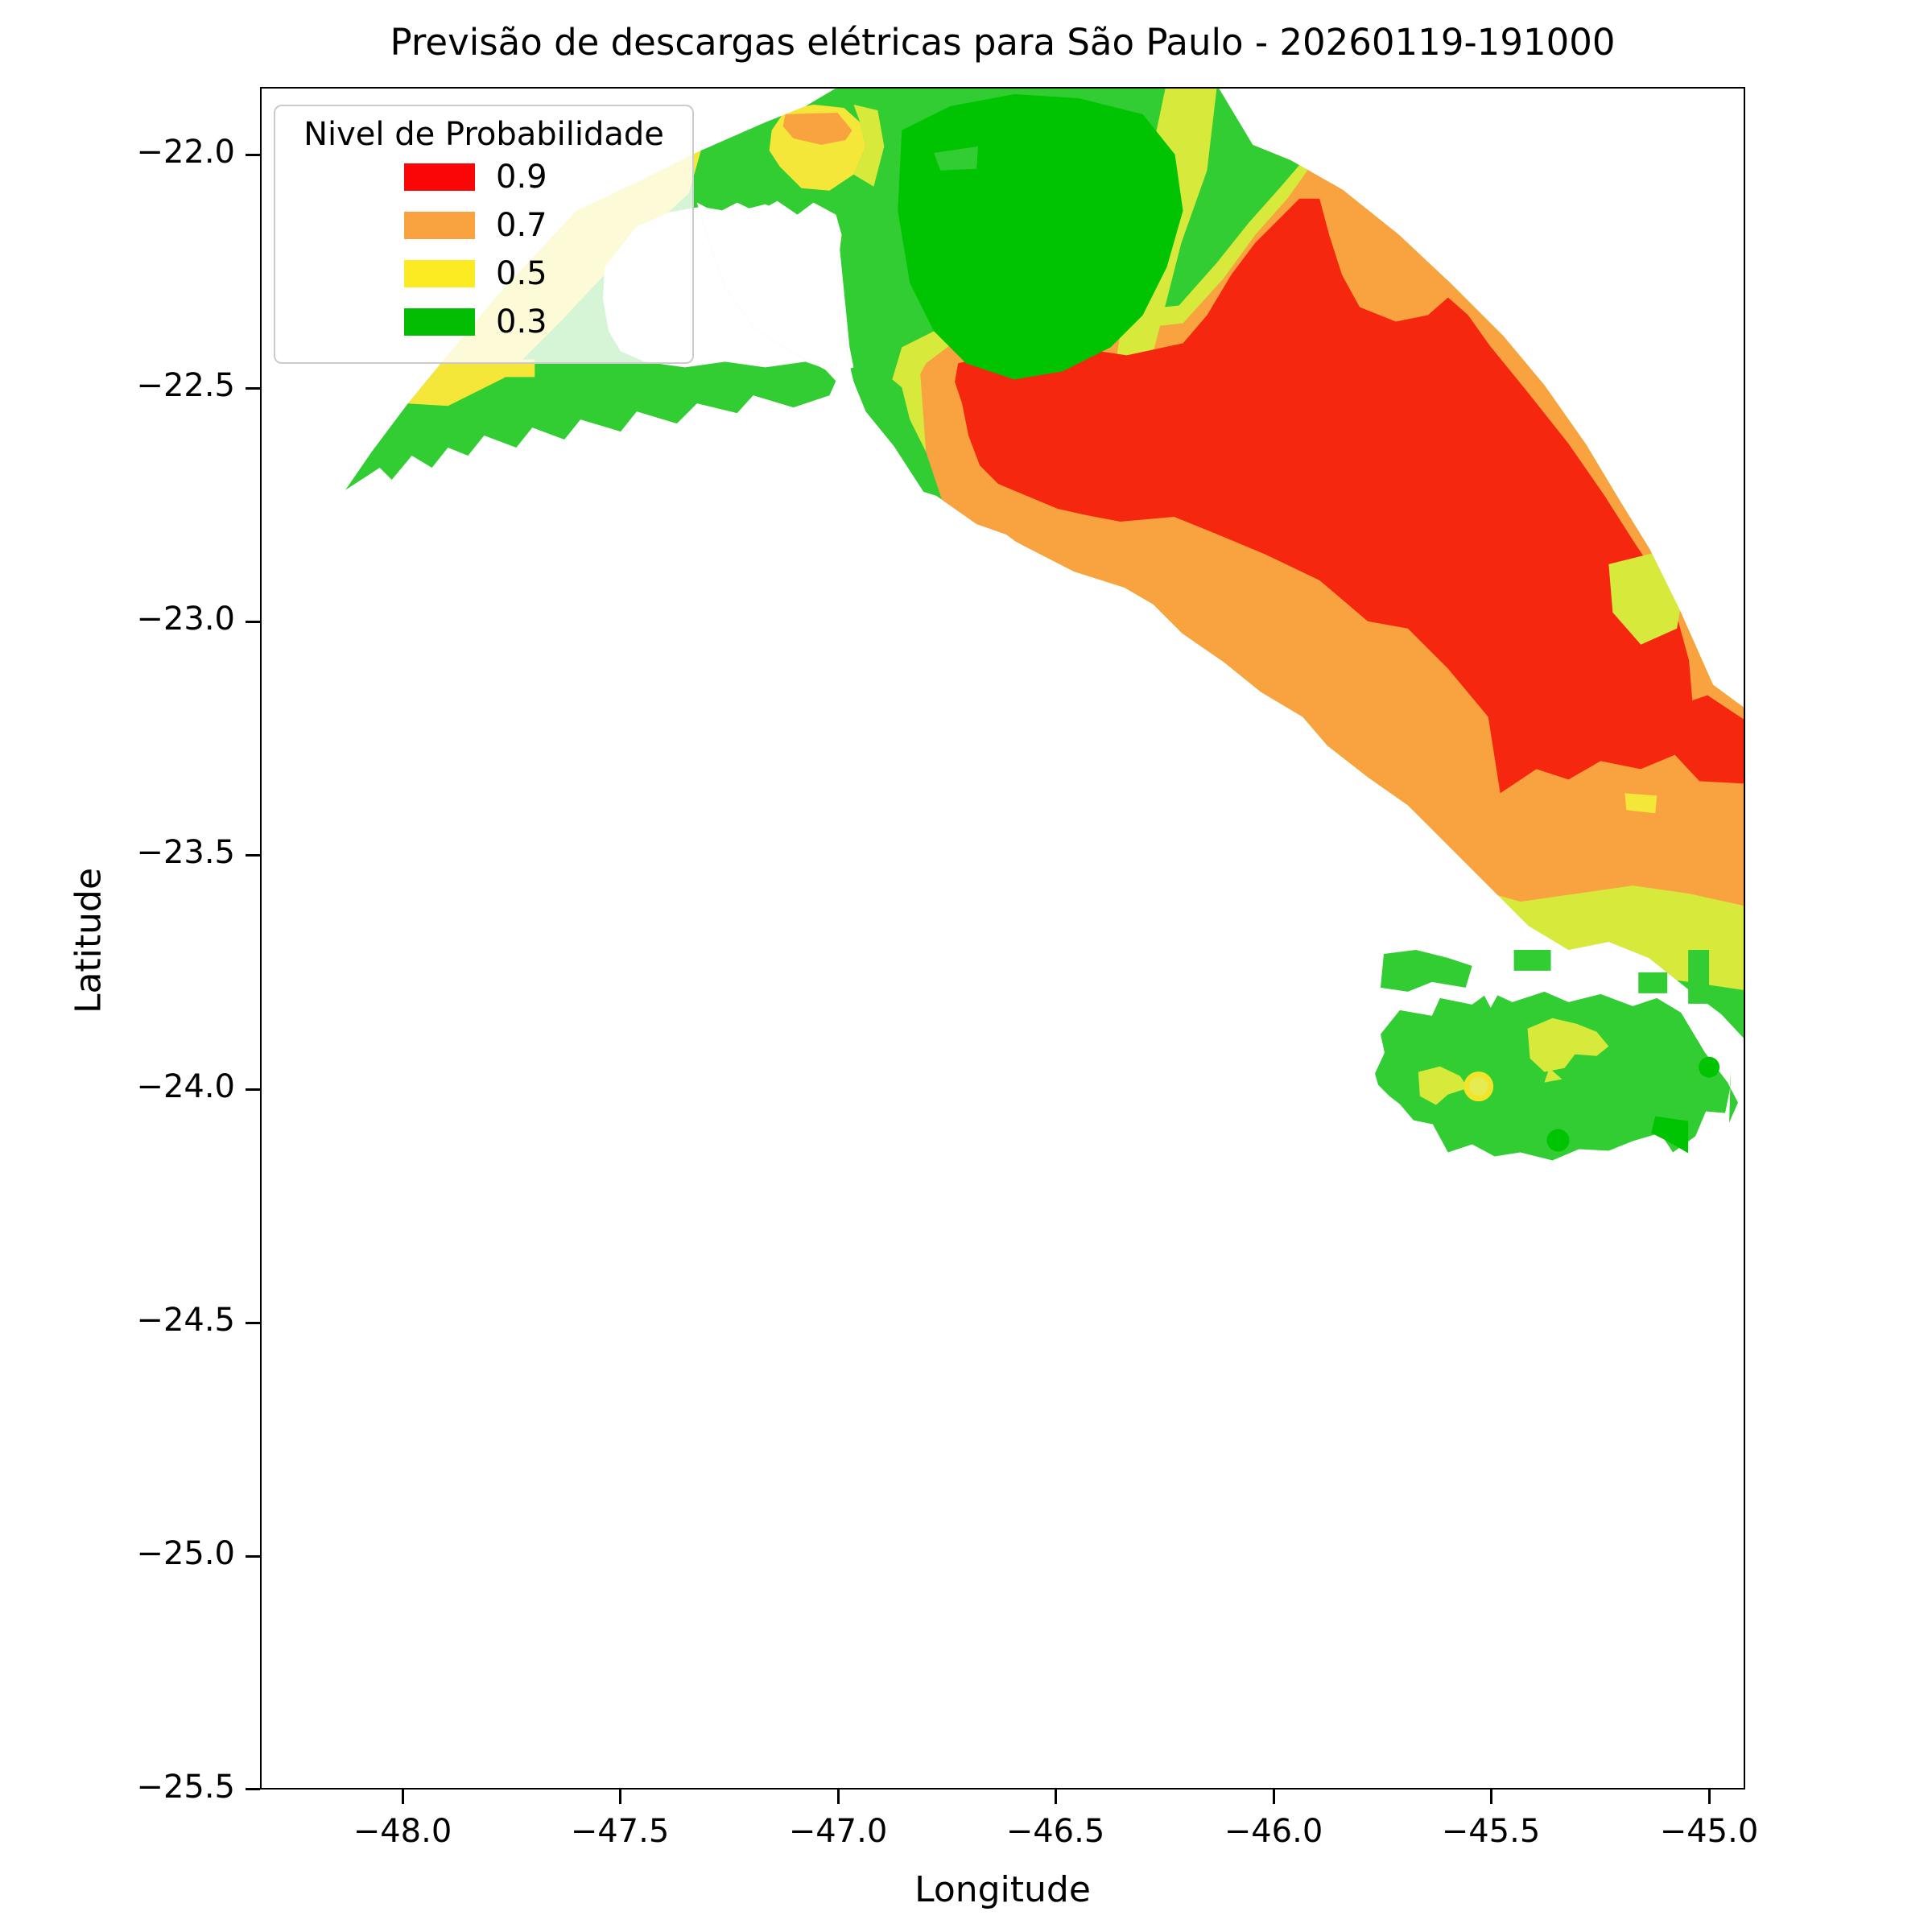  Describe the element at coordinates (185, 1320) in the screenshot. I see `y-tick-label-5: −24.5` at that location.